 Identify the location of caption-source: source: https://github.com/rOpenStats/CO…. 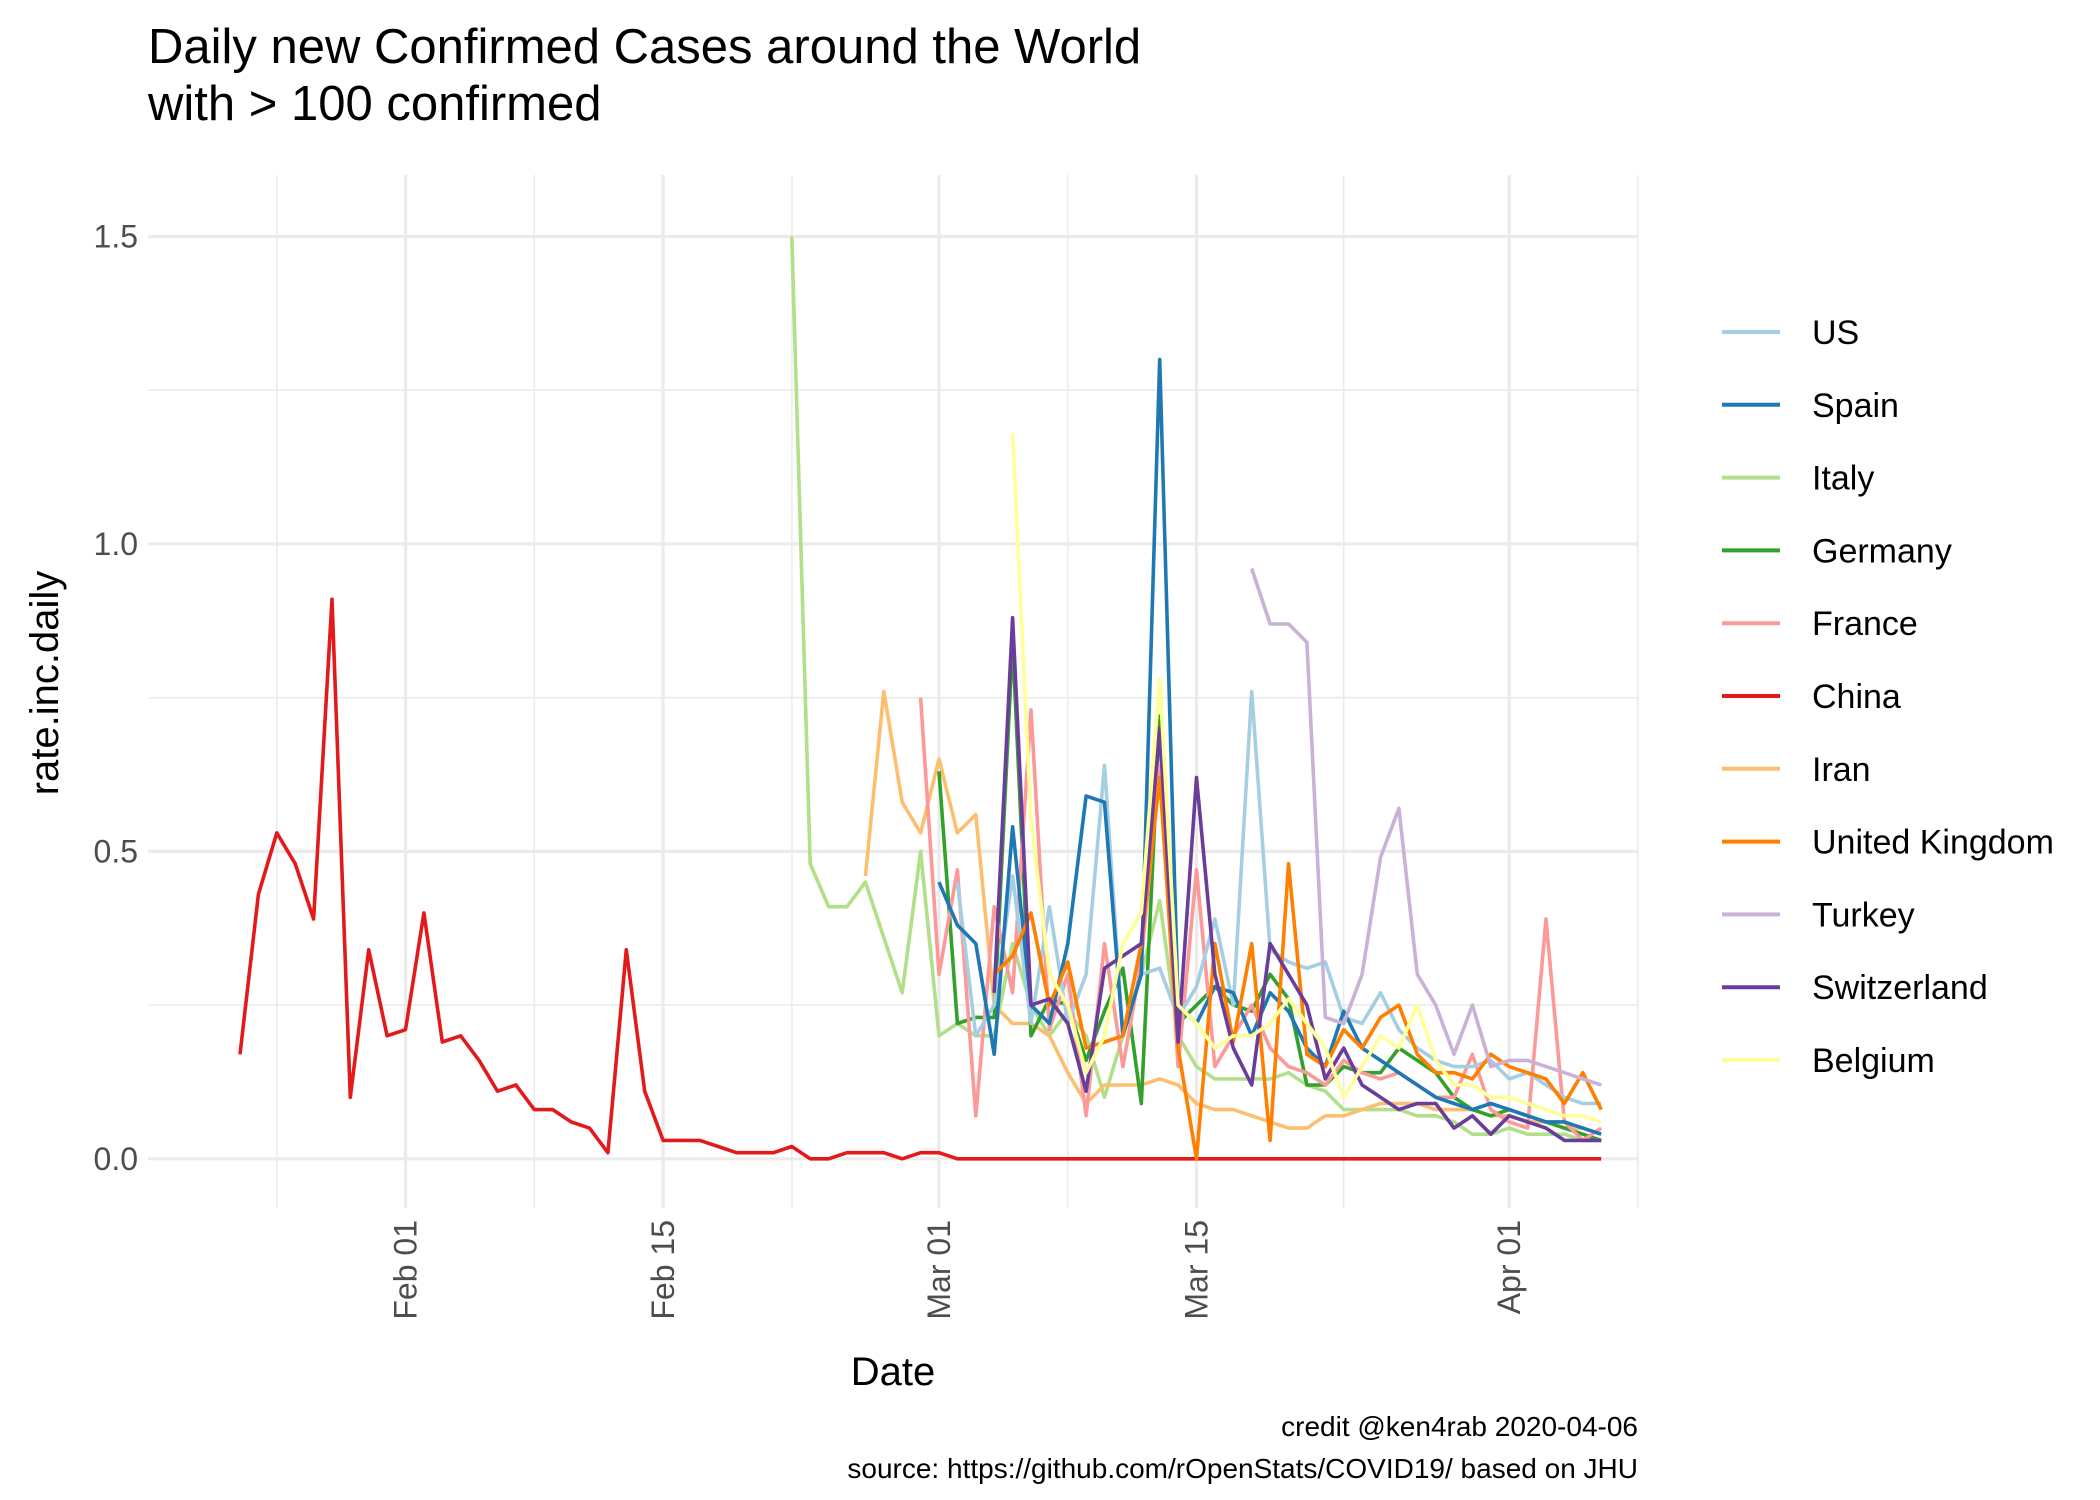
(1242, 1468).